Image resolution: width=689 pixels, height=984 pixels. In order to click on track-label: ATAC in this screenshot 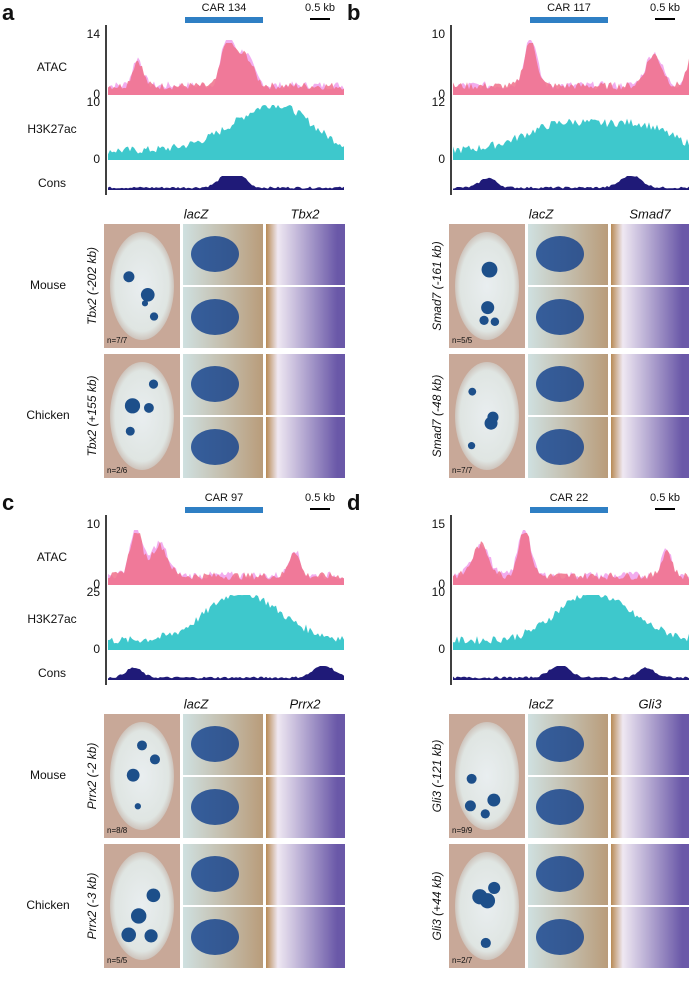, I will do `click(52, 67)`.